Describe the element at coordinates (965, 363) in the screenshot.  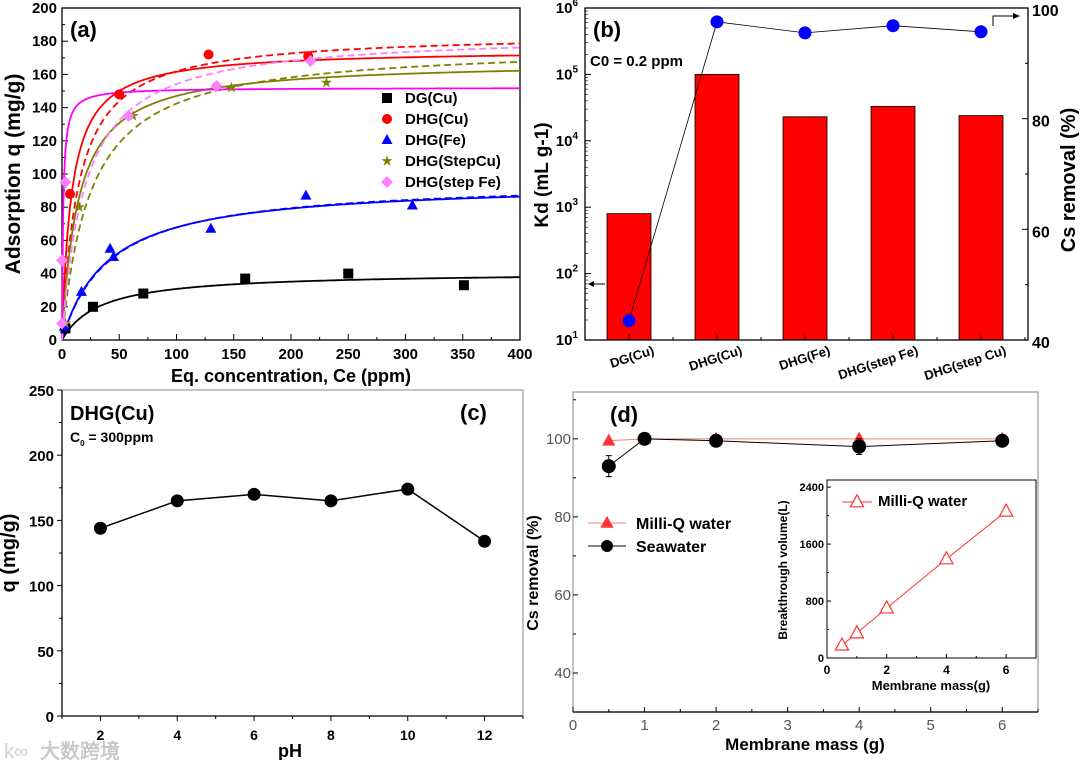
I see `category-label: DHG(step Cu)` at that location.